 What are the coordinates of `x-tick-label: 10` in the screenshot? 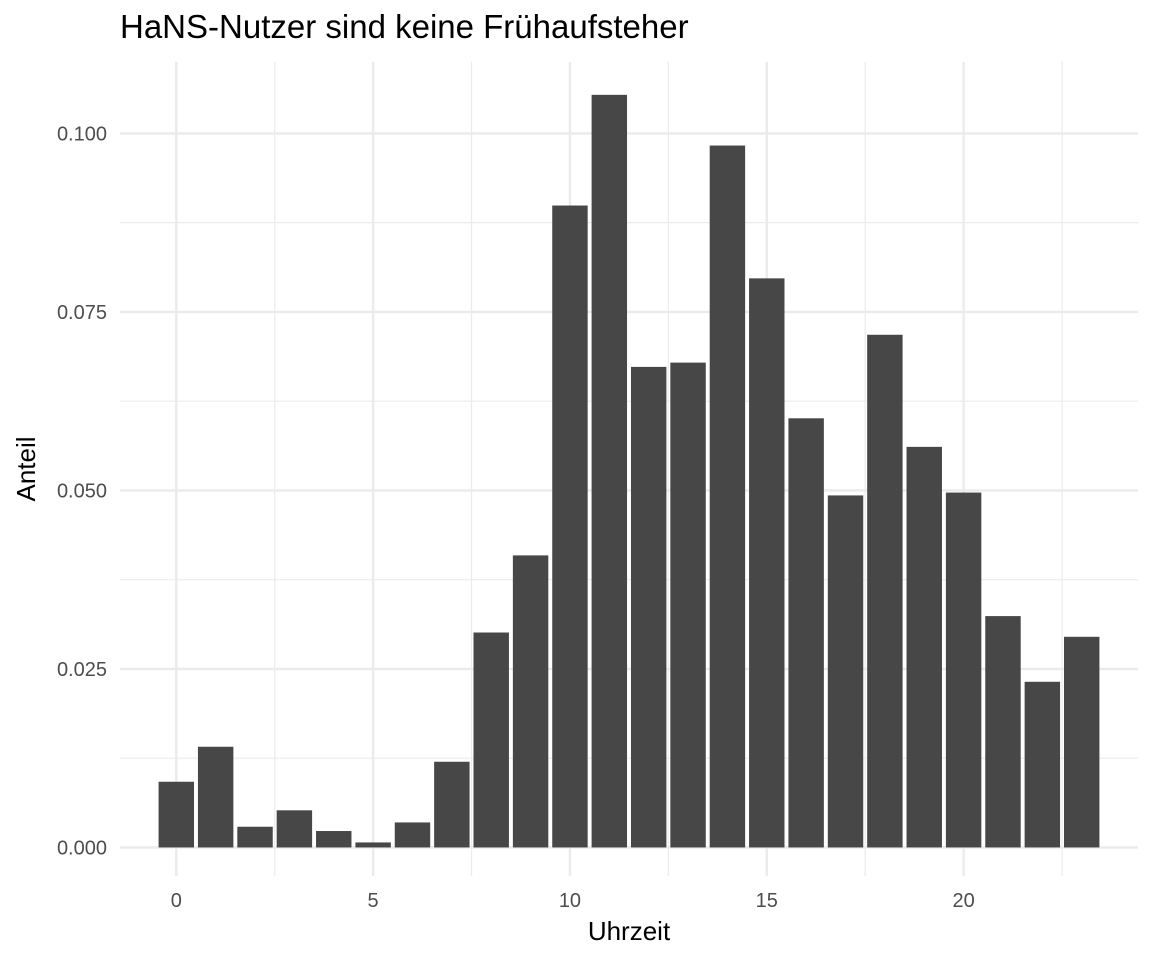 It's located at (570, 901).